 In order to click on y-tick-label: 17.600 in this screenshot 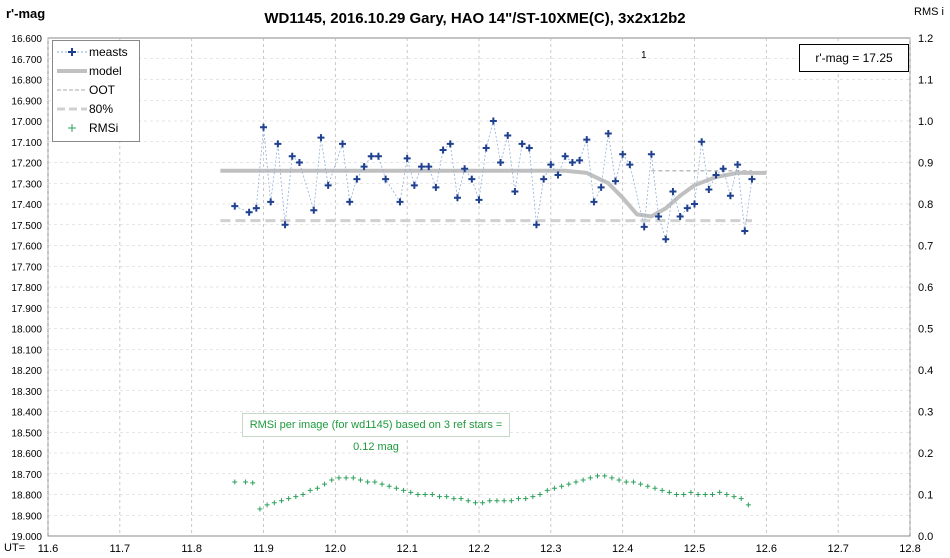, I will do `click(26, 247)`.